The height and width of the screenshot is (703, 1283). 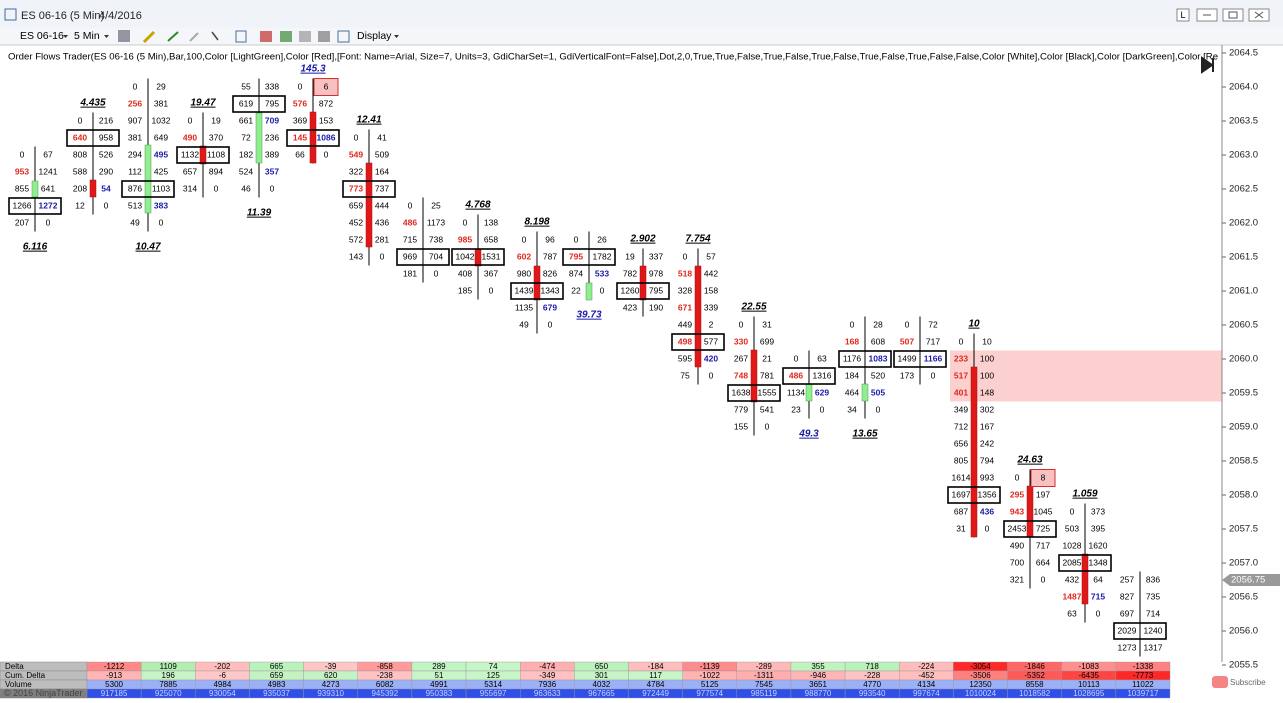 I want to click on bar-label: 10.47, so click(x=147, y=247).